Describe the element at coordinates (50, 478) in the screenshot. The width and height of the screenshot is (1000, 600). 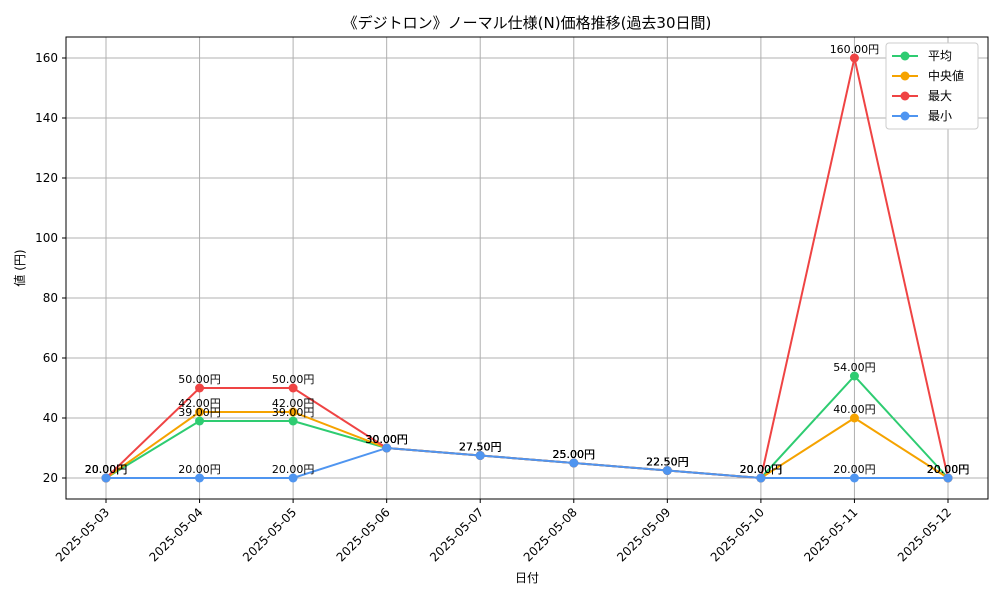
I see `y-tick-label: 20` at that location.